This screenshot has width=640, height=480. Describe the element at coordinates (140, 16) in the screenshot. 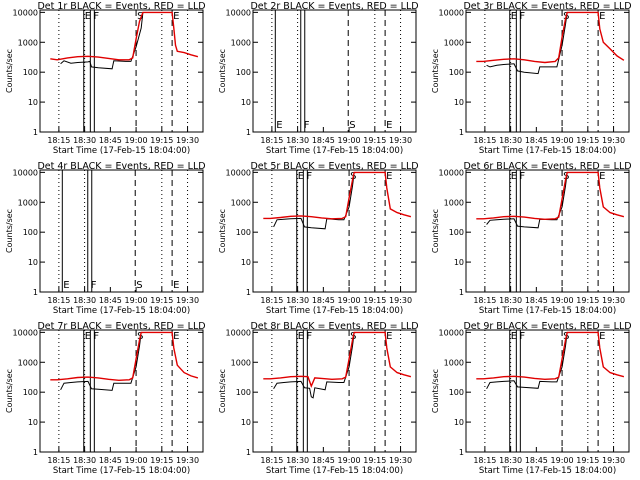

I see `marker-label: S` at that location.